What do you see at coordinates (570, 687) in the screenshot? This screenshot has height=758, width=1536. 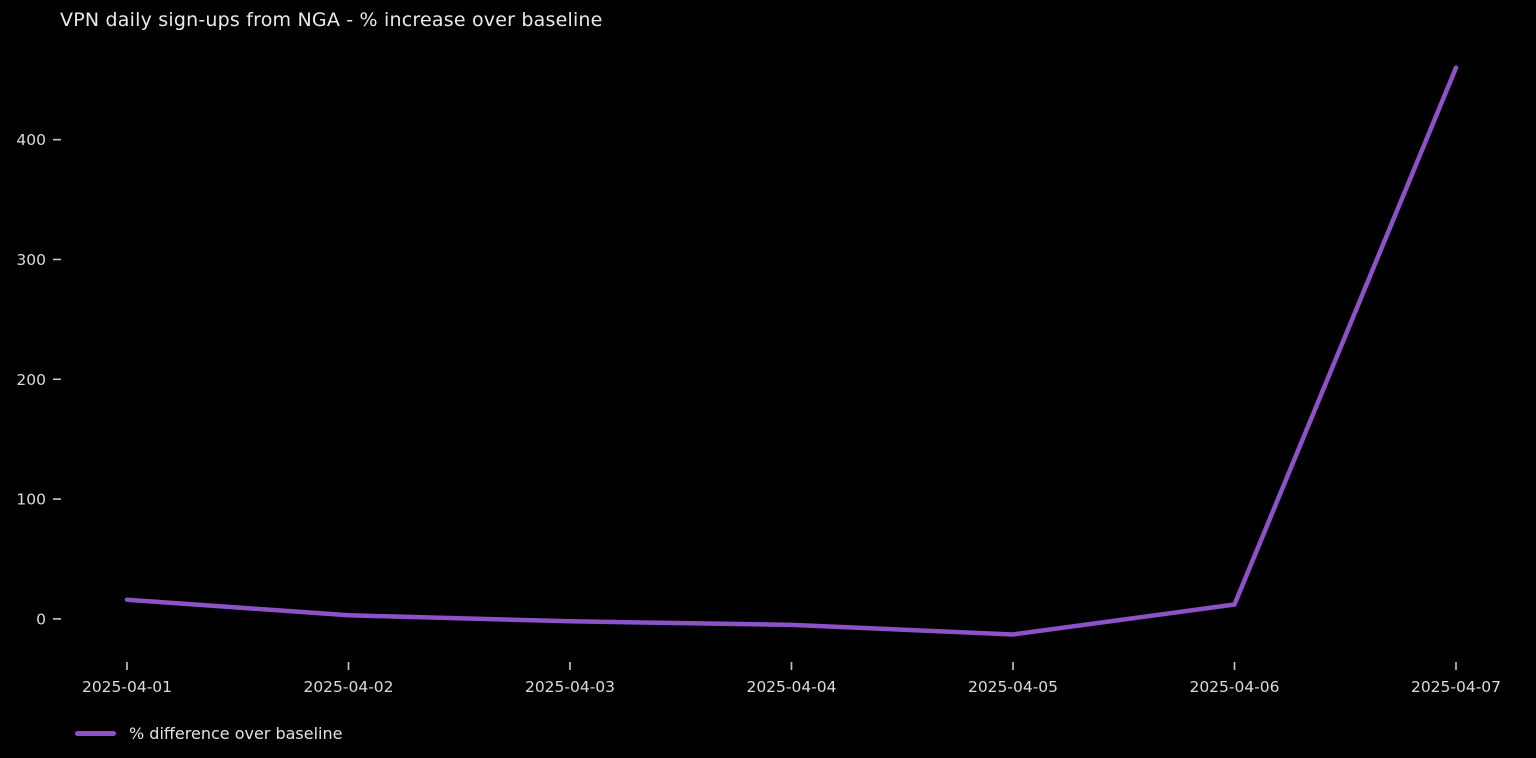 I see `x-axis-tick-label: 2025-04-03` at bounding box center [570, 687].